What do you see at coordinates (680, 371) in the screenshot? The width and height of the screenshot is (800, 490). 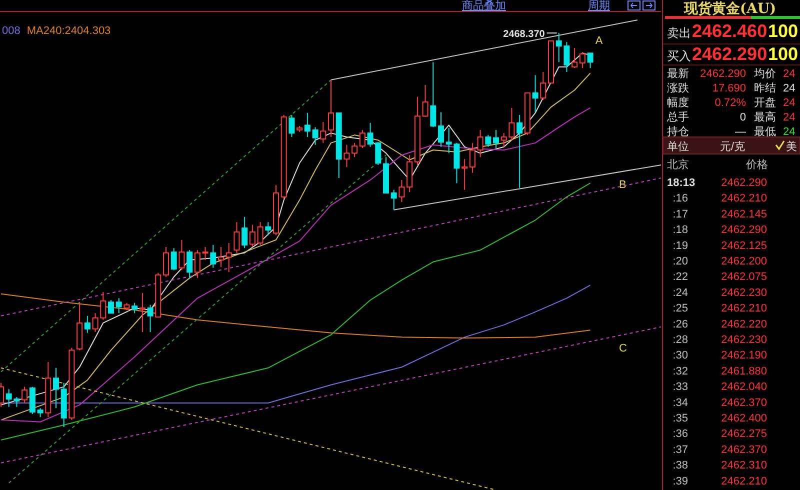 I see `text: :32` at bounding box center [680, 371].